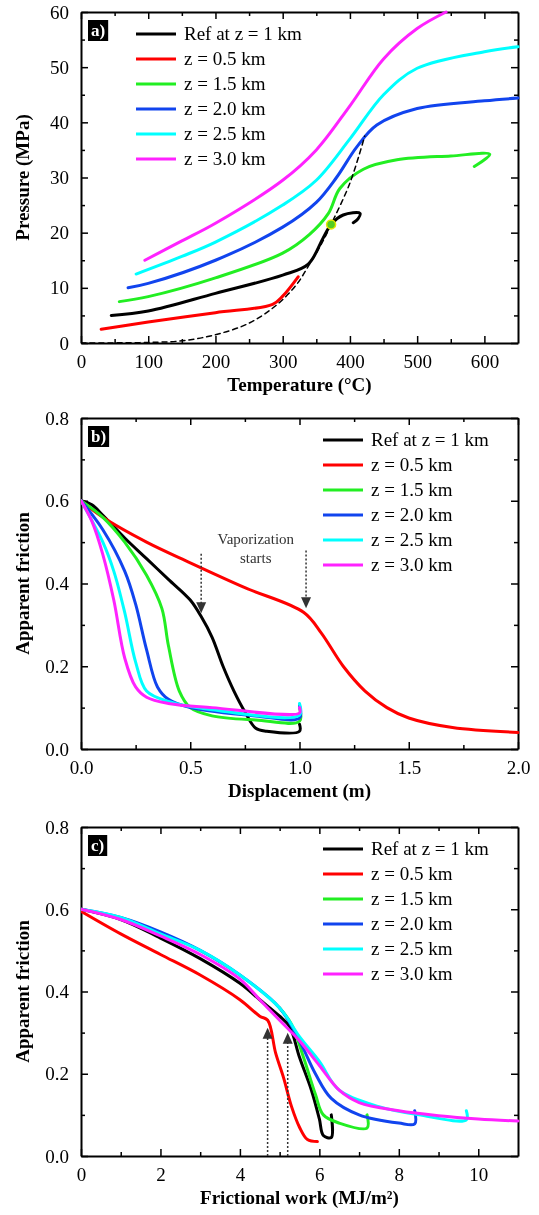 Image resolution: width=539 pixels, height=1215 pixels. Describe the element at coordinates (81, 768) in the screenshot. I see `x-tick-label: 0.0` at that location.